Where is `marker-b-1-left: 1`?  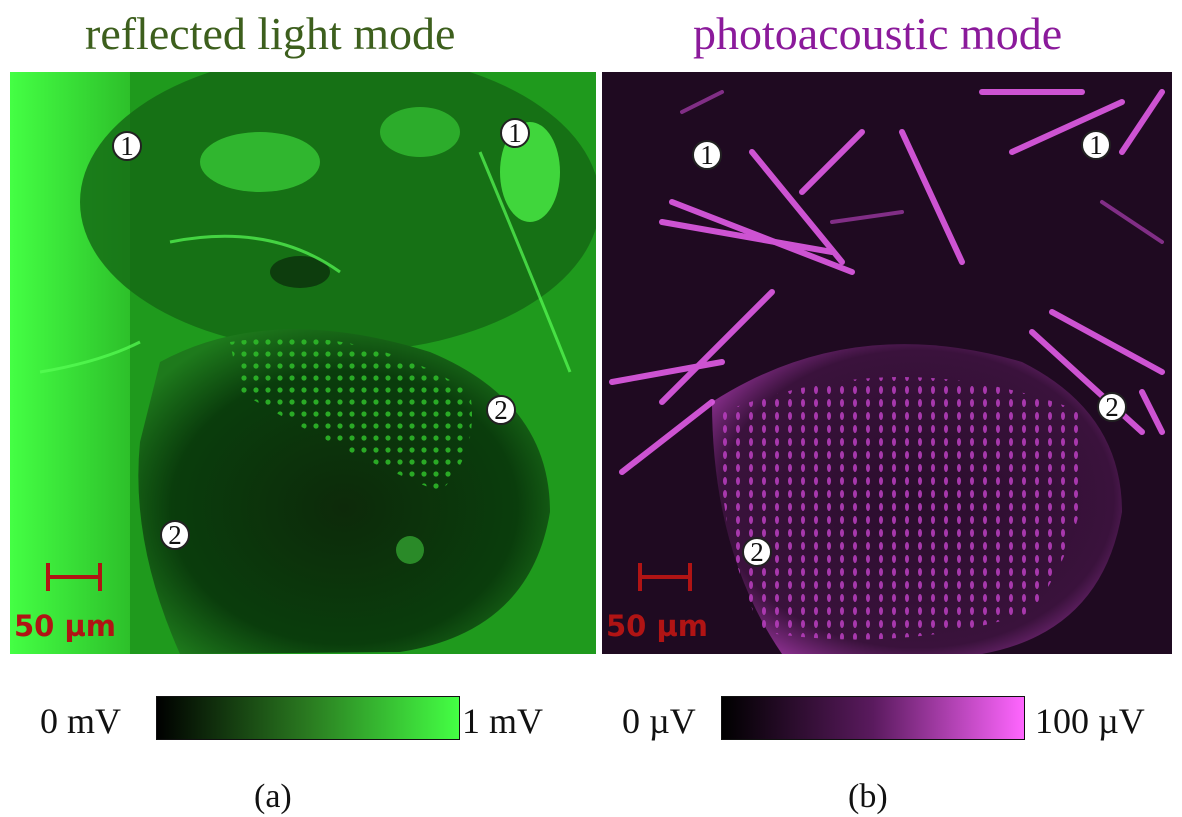
marker-b-1-left: 1 is located at coordinates (707, 155).